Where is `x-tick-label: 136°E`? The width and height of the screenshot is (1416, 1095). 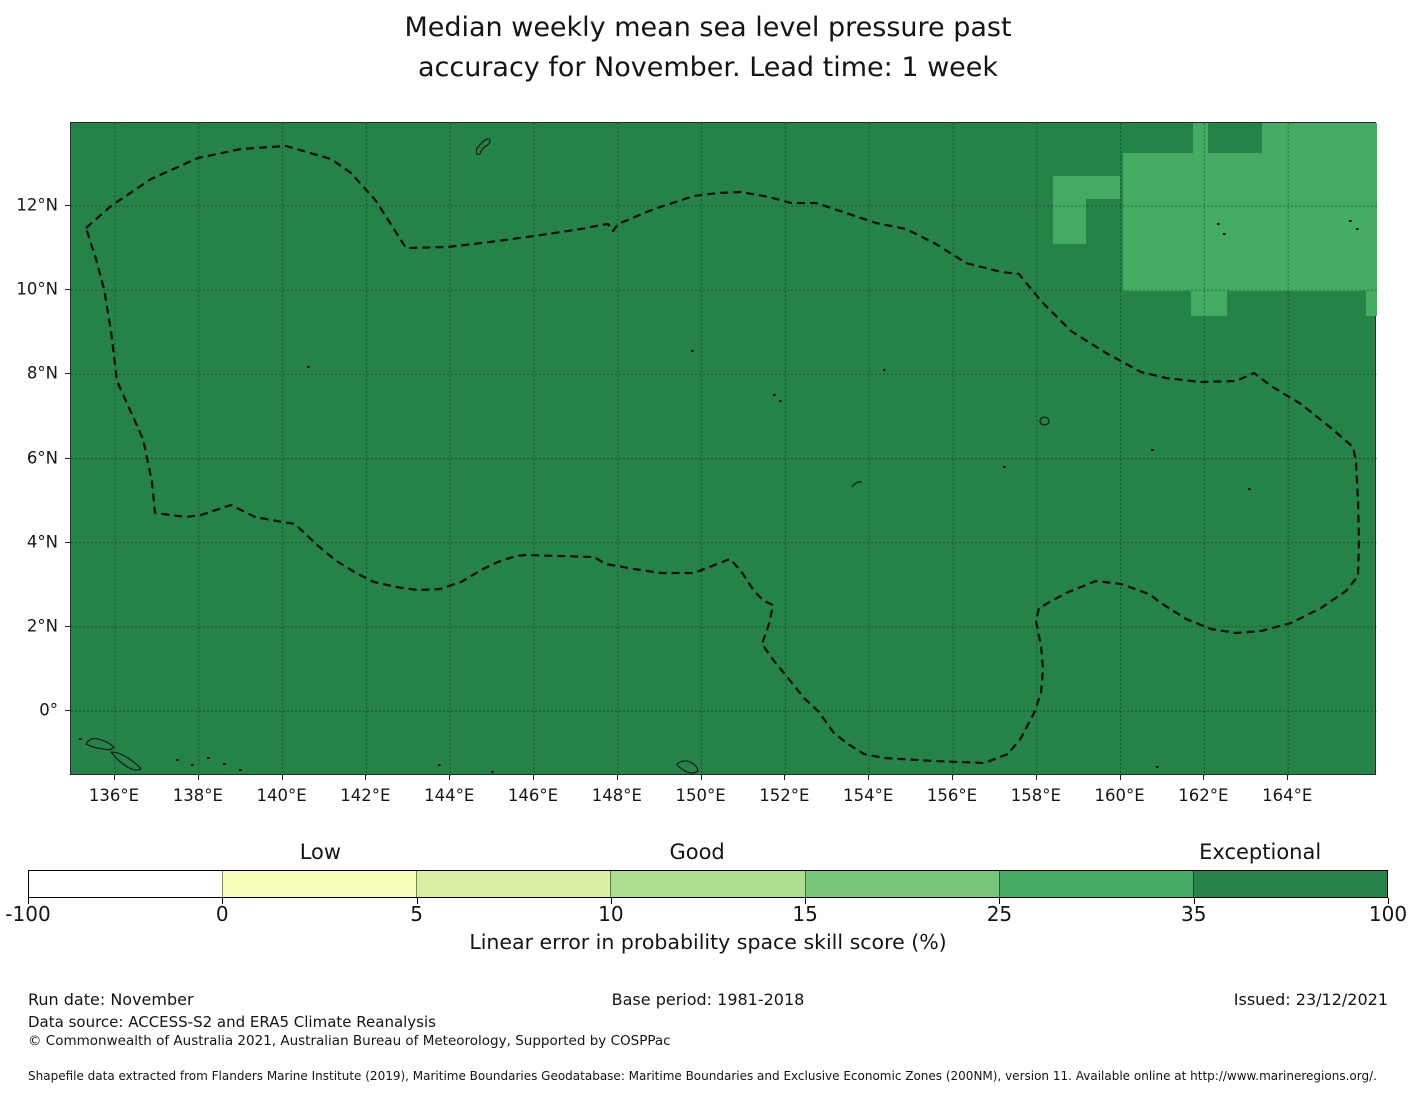
x-tick-label: 136°E is located at coordinates (114, 795).